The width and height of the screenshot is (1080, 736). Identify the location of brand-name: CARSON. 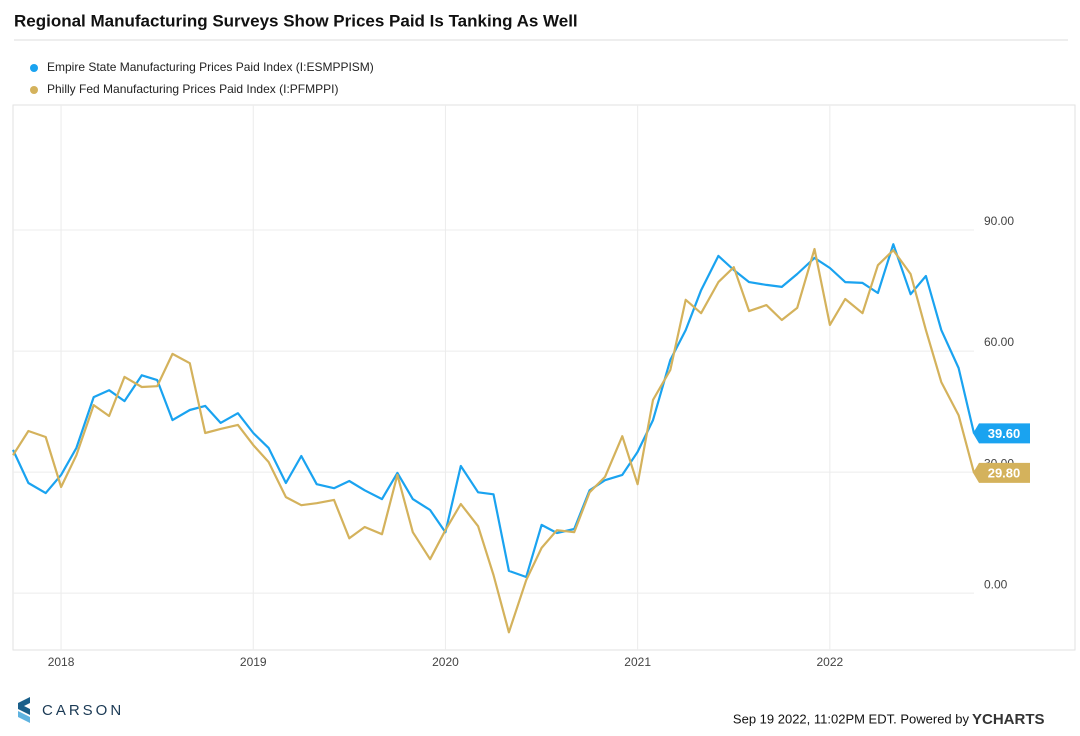
(83, 710).